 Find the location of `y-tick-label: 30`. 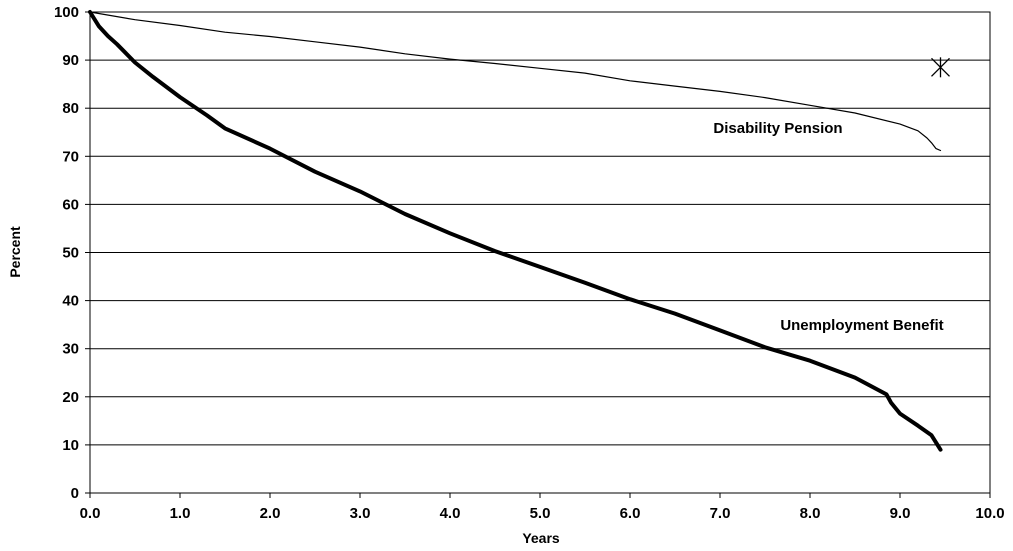

y-tick-label: 30 is located at coordinates (70, 349).